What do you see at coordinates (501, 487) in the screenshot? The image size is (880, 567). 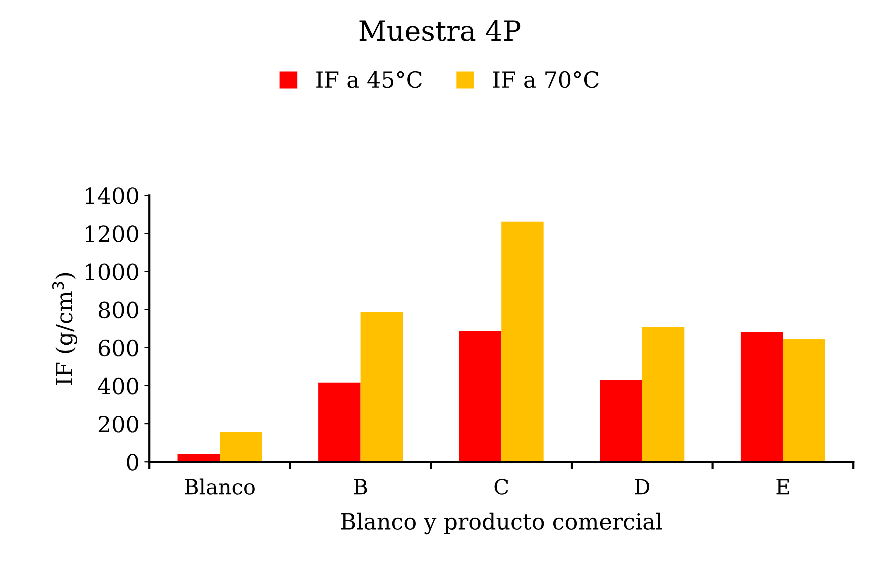 I see `x-tick-label: C` at bounding box center [501, 487].